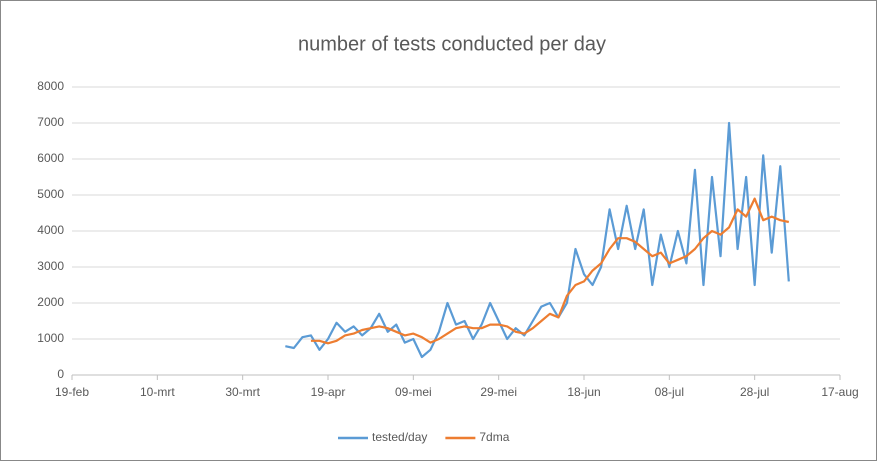 Image resolution: width=877 pixels, height=461 pixels. Describe the element at coordinates (328, 392) in the screenshot. I see `x-tick-label: 19-apr` at that location.